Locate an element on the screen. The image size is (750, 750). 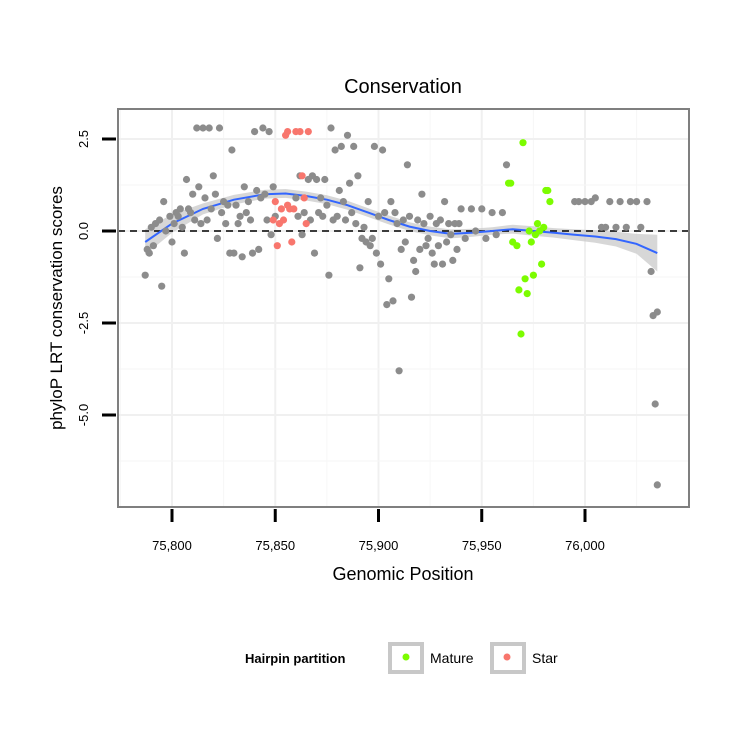
legend-star-swatch is located at coordinates (507, 657).